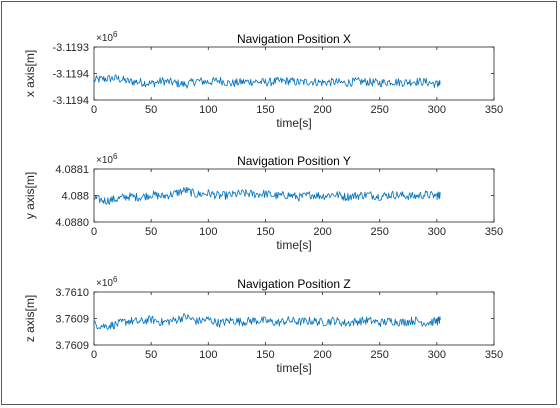 This screenshot has width=560, height=408. Describe the element at coordinates (293, 284) in the screenshot. I see `chart-title: Navigation Position Z` at that location.